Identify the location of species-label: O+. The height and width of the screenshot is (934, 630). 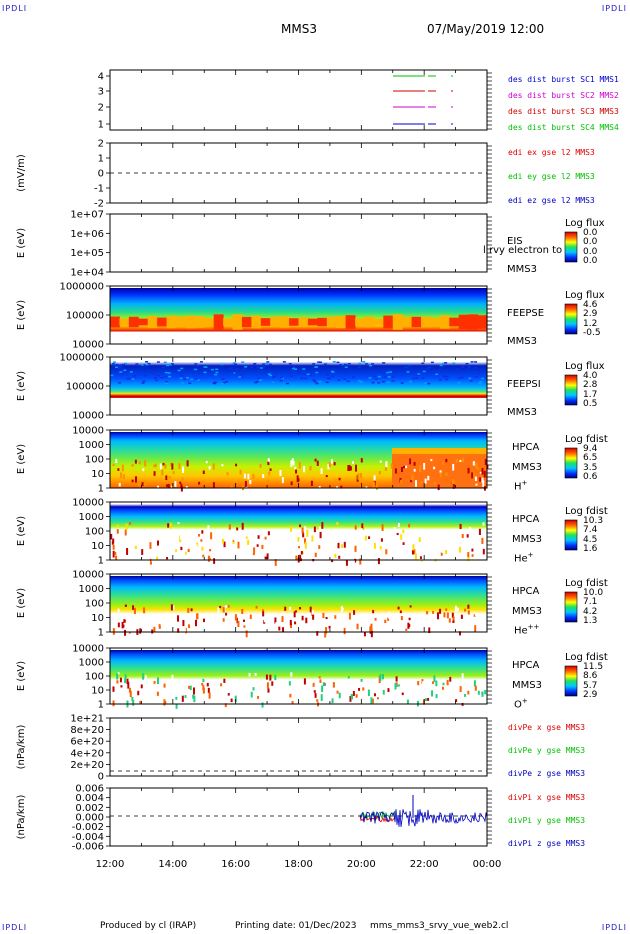
(521, 704).